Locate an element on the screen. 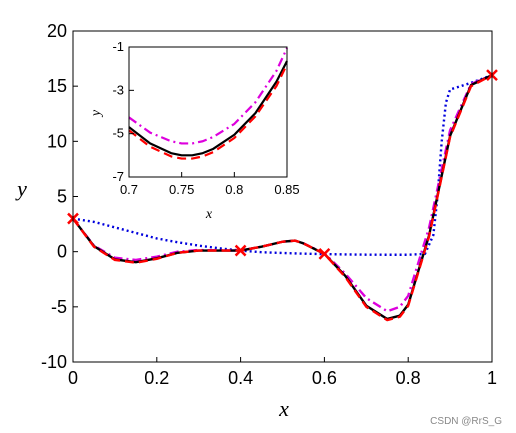 Image resolution: width=516 pixels, height=433 pixels. main-y-tick-label: 0 is located at coordinates (62, 252).